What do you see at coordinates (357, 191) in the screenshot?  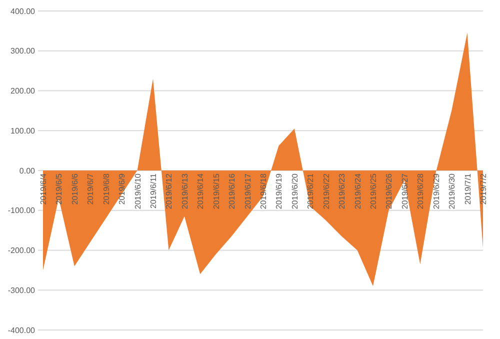 I see `x-tick-label: 2019/6/24` at bounding box center [357, 191].